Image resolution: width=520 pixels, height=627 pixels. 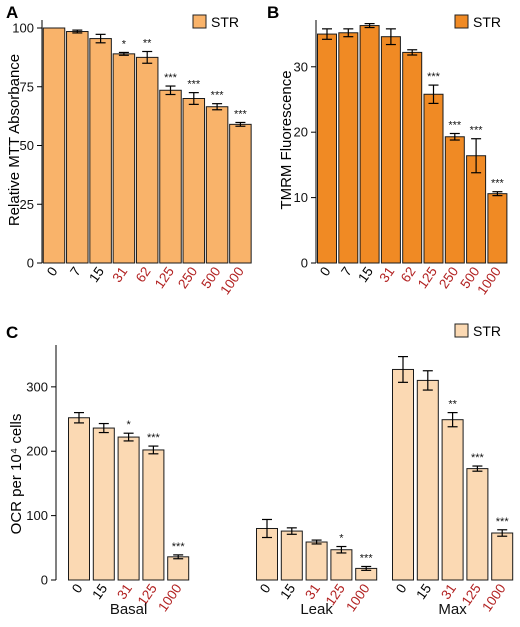 What do you see at coordinates (346, 271) in the screenshot?
I see `panel-b-x-tick-label: 7` at bounding box center [346, 271].